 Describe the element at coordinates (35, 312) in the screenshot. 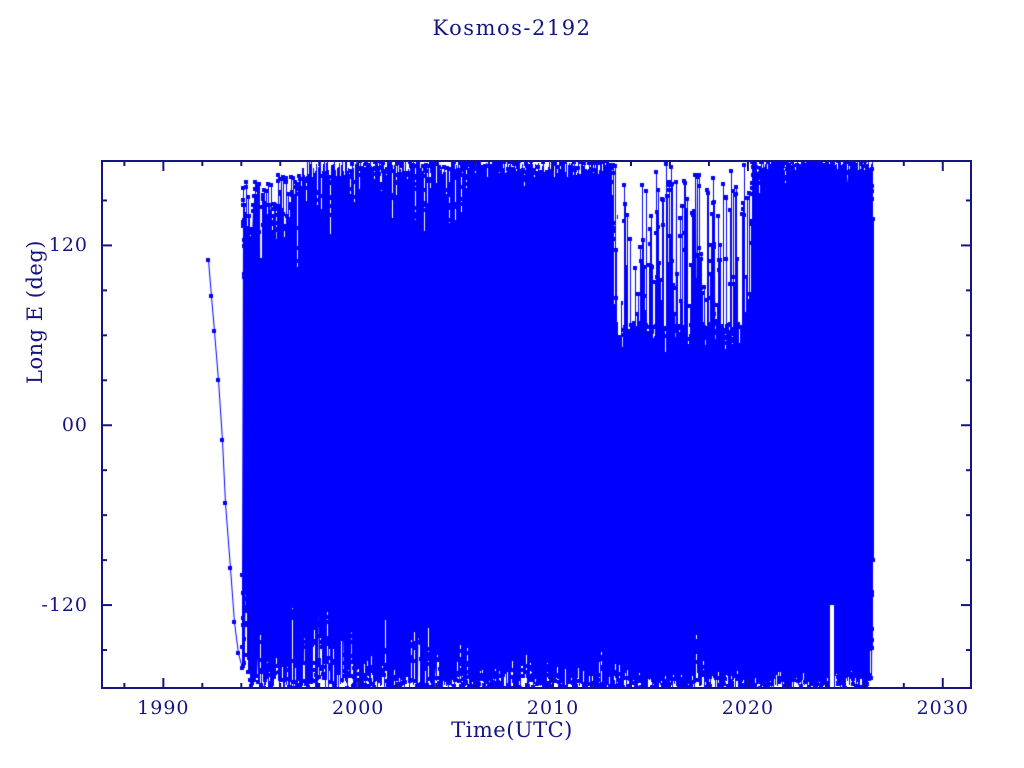

I see `y-axis-title: Long E (deg)` at that location.